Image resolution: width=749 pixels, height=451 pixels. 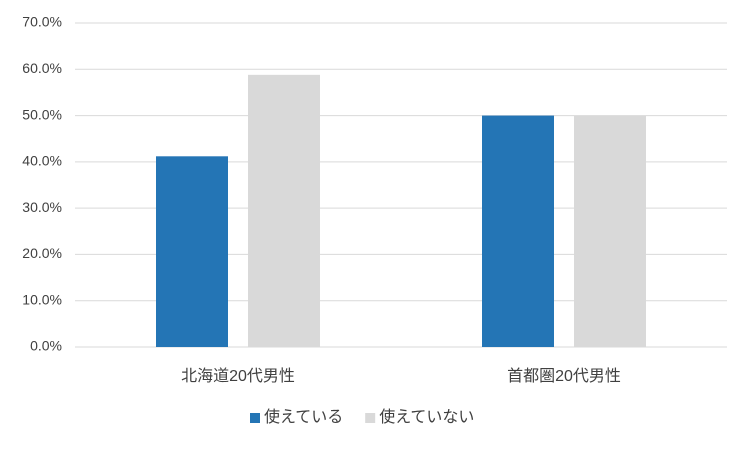 What do you see at coordinates (42, 68) in the screenshot?
I see `y-tick-label: 60.0%` at bounding box center [42, 68].